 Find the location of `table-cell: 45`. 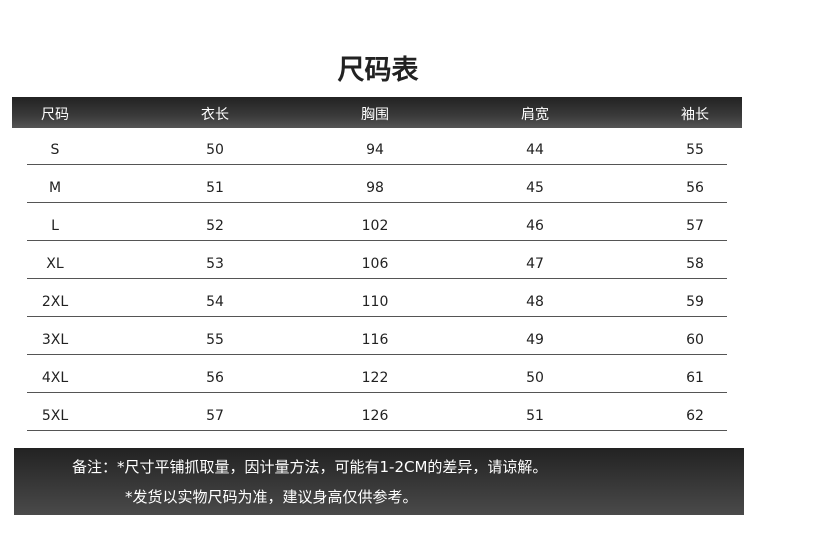

table-cell: 45 is located at coordinates (535, 188).